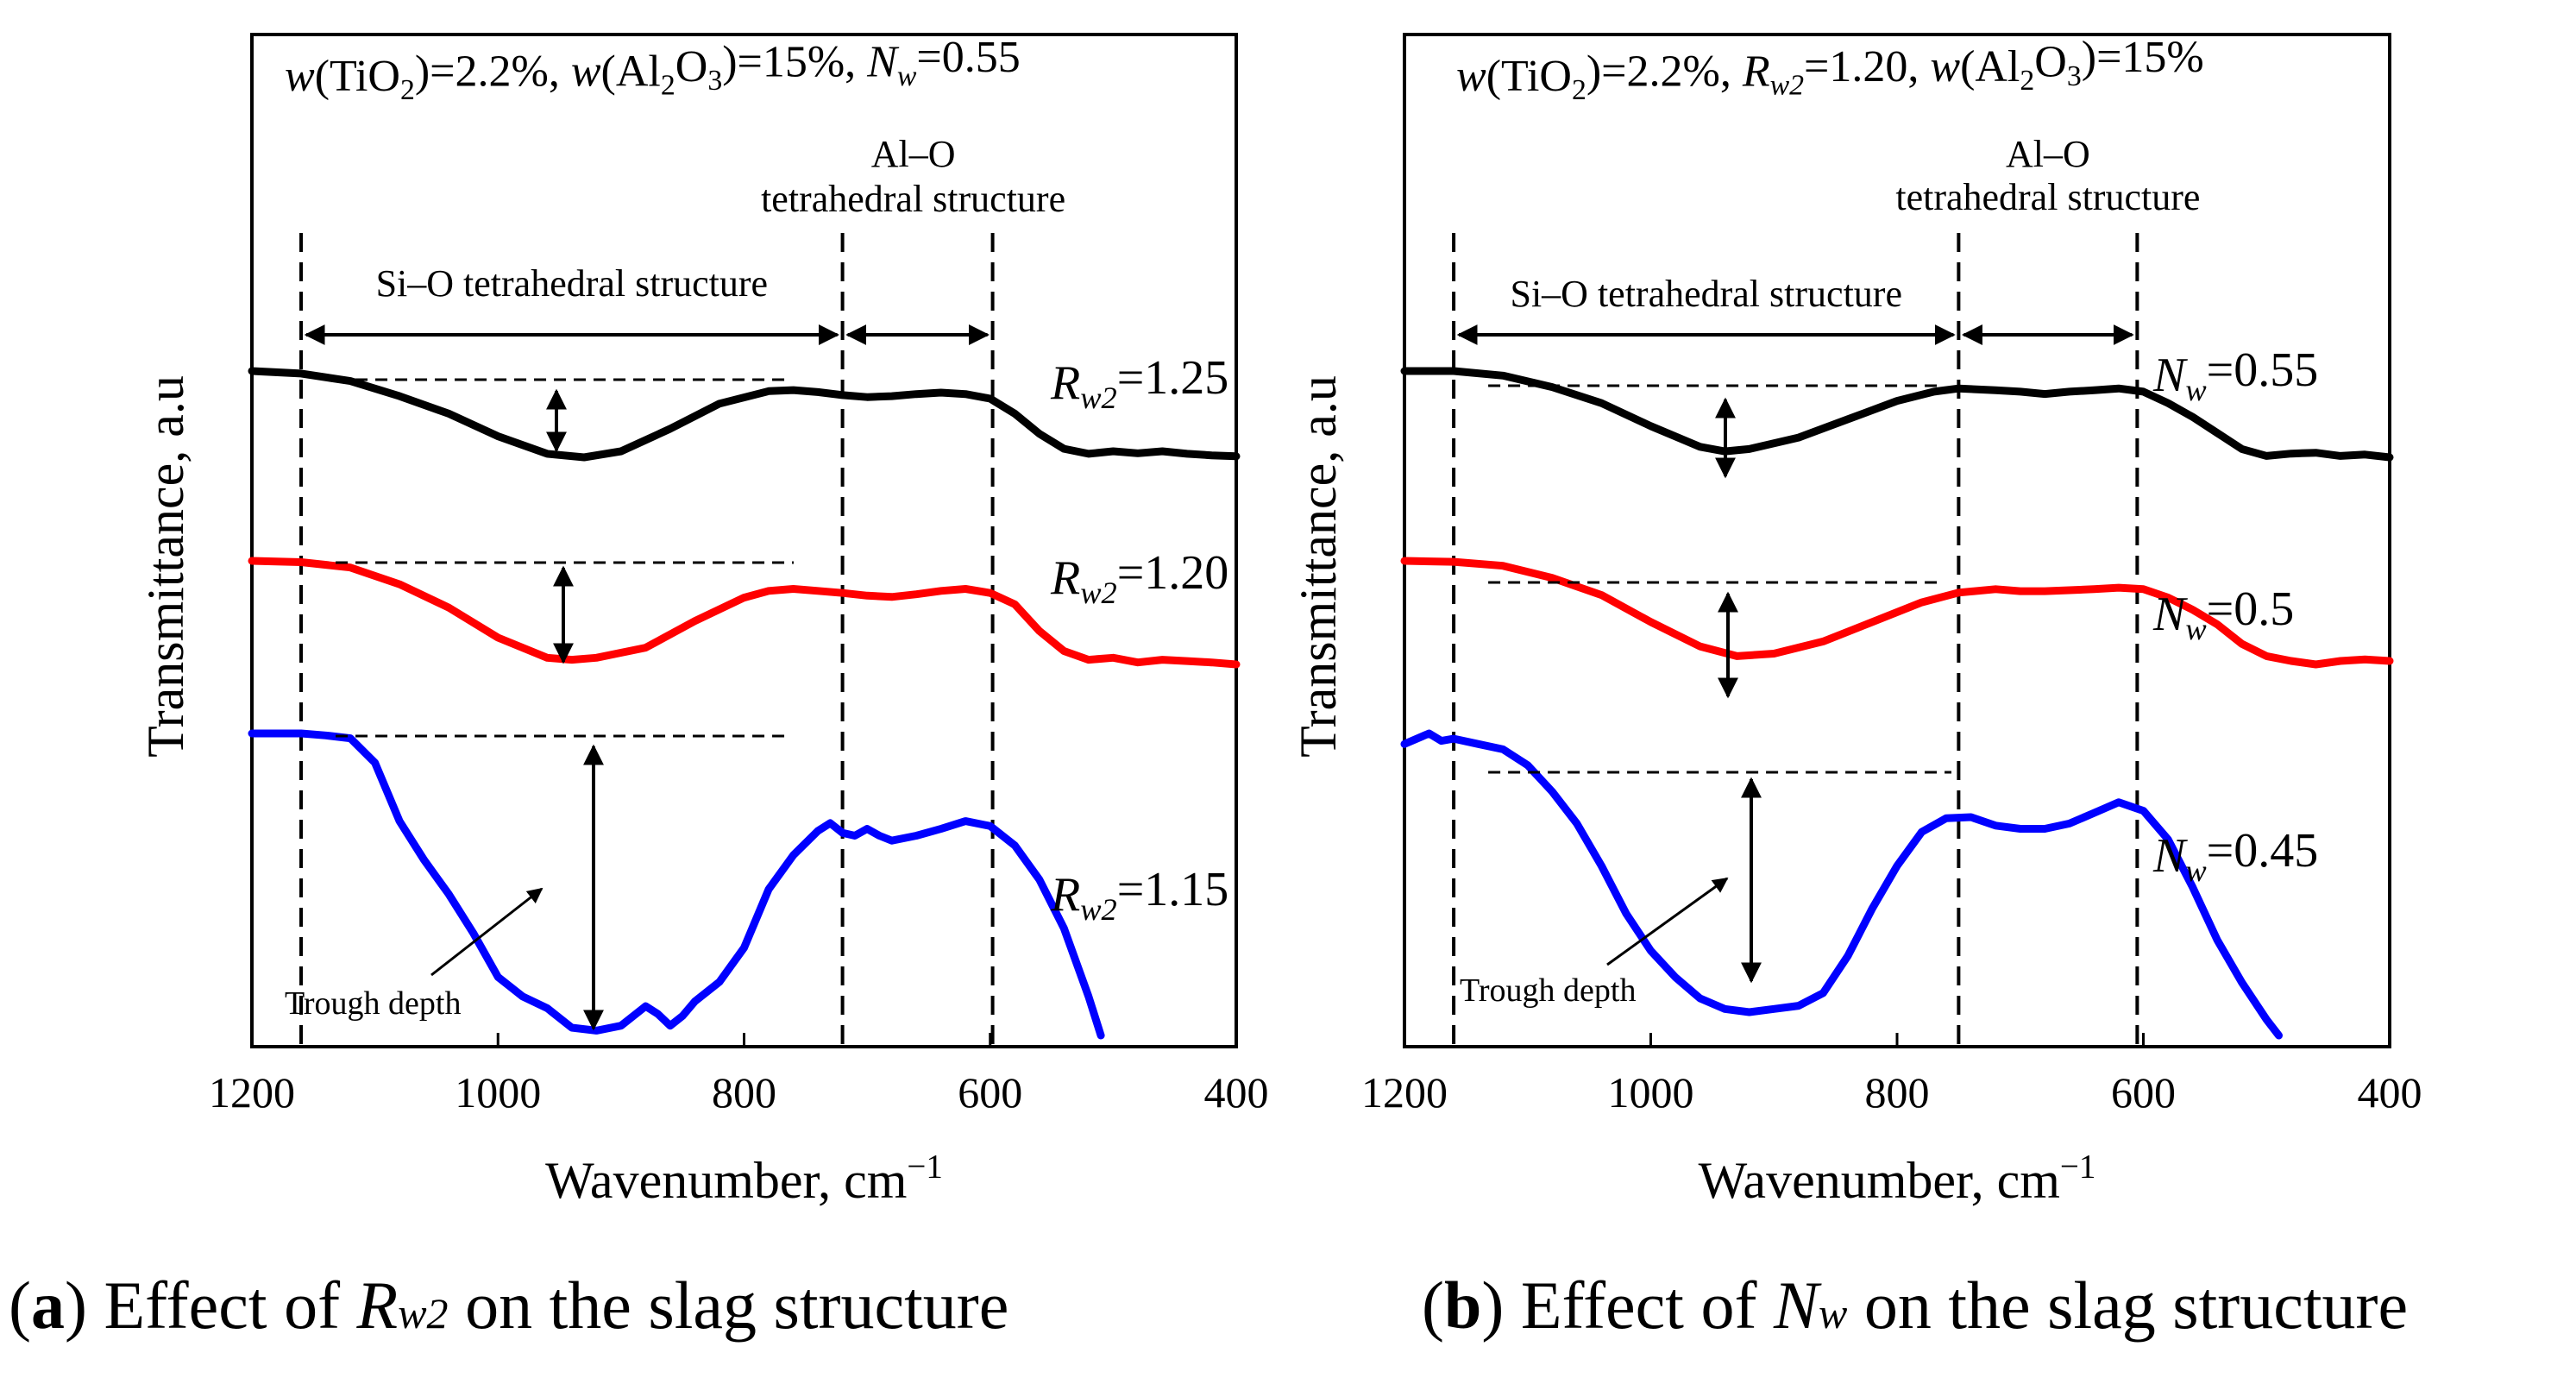 The height and width of the screenshot is (1397, 2576). I want to click on series-label: Nw​=0.55, so click(2235, 375).